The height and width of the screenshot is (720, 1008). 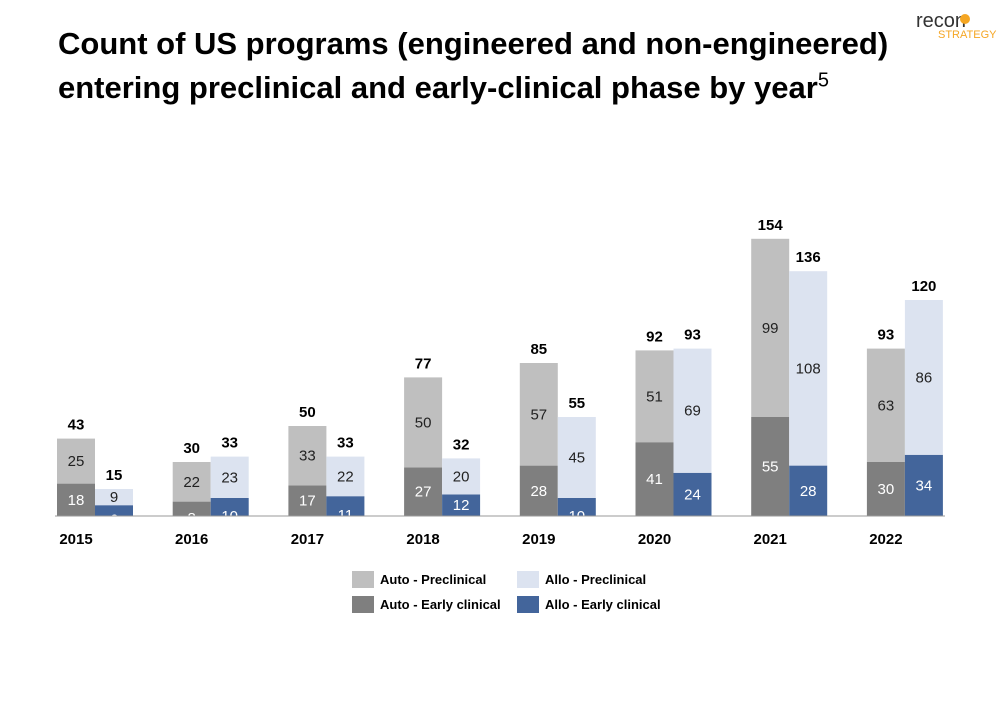 What do you see at coordinates (191, 539) in the screenshot?
I see `x-tick-label-2016: 2016` at bounding box center [191, 539].